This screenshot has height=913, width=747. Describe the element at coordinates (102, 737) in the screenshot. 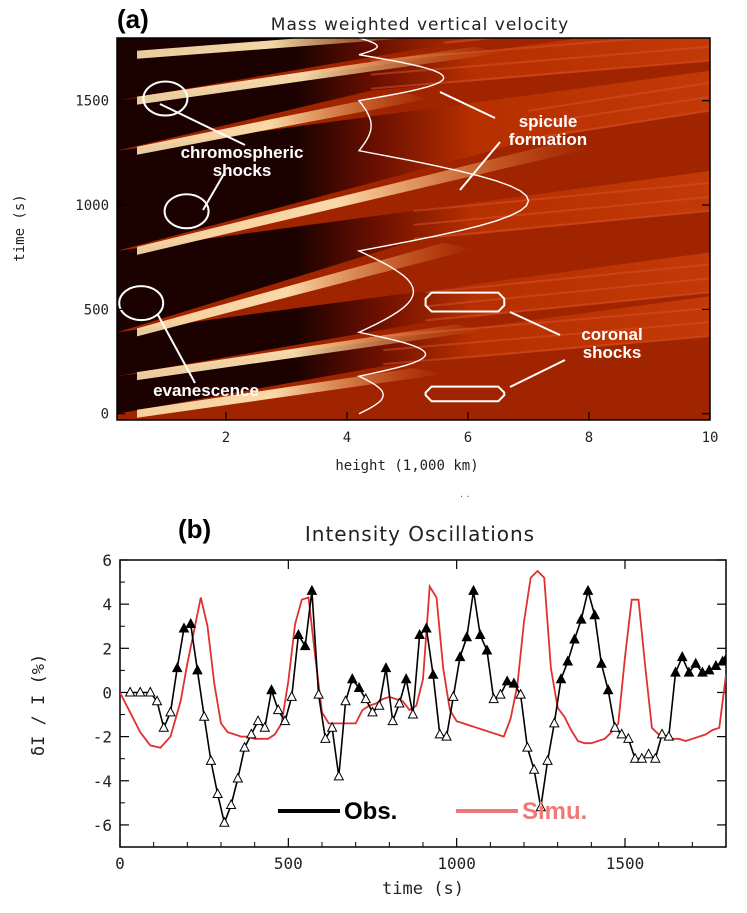

I see `y-tick-label: -2` at that location.